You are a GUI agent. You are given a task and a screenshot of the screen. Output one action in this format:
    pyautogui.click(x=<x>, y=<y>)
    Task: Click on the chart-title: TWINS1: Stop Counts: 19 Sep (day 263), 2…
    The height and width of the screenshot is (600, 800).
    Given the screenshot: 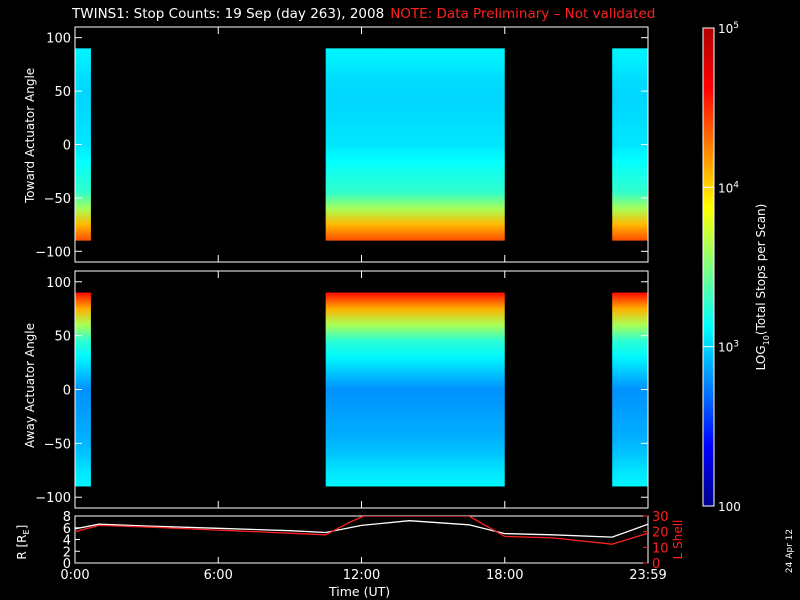 What is the action you would take?
    pyautogui.click(x=363, y=14)
    